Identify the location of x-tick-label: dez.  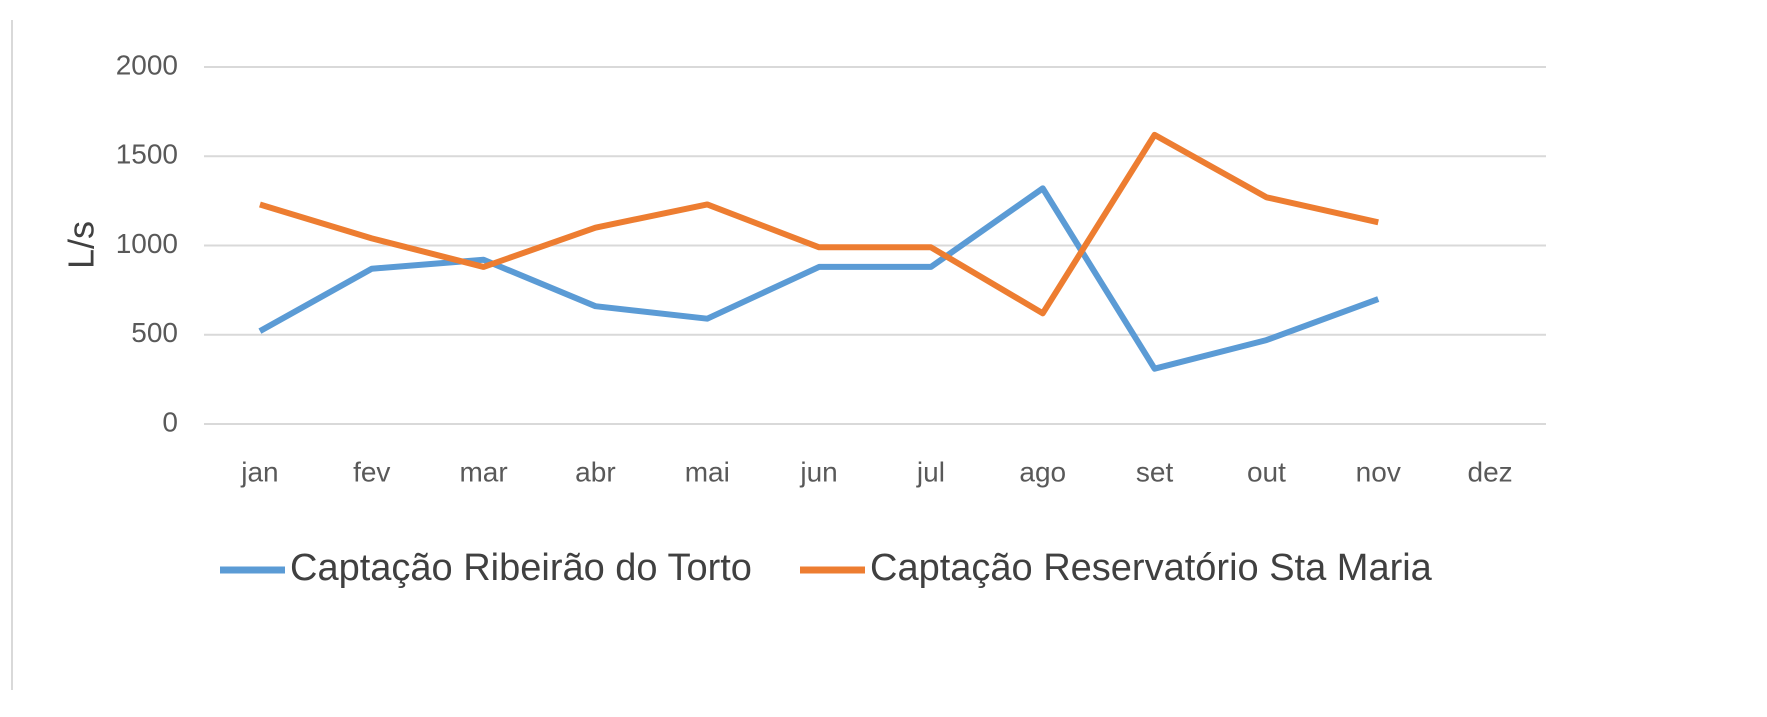
(1490, 471).